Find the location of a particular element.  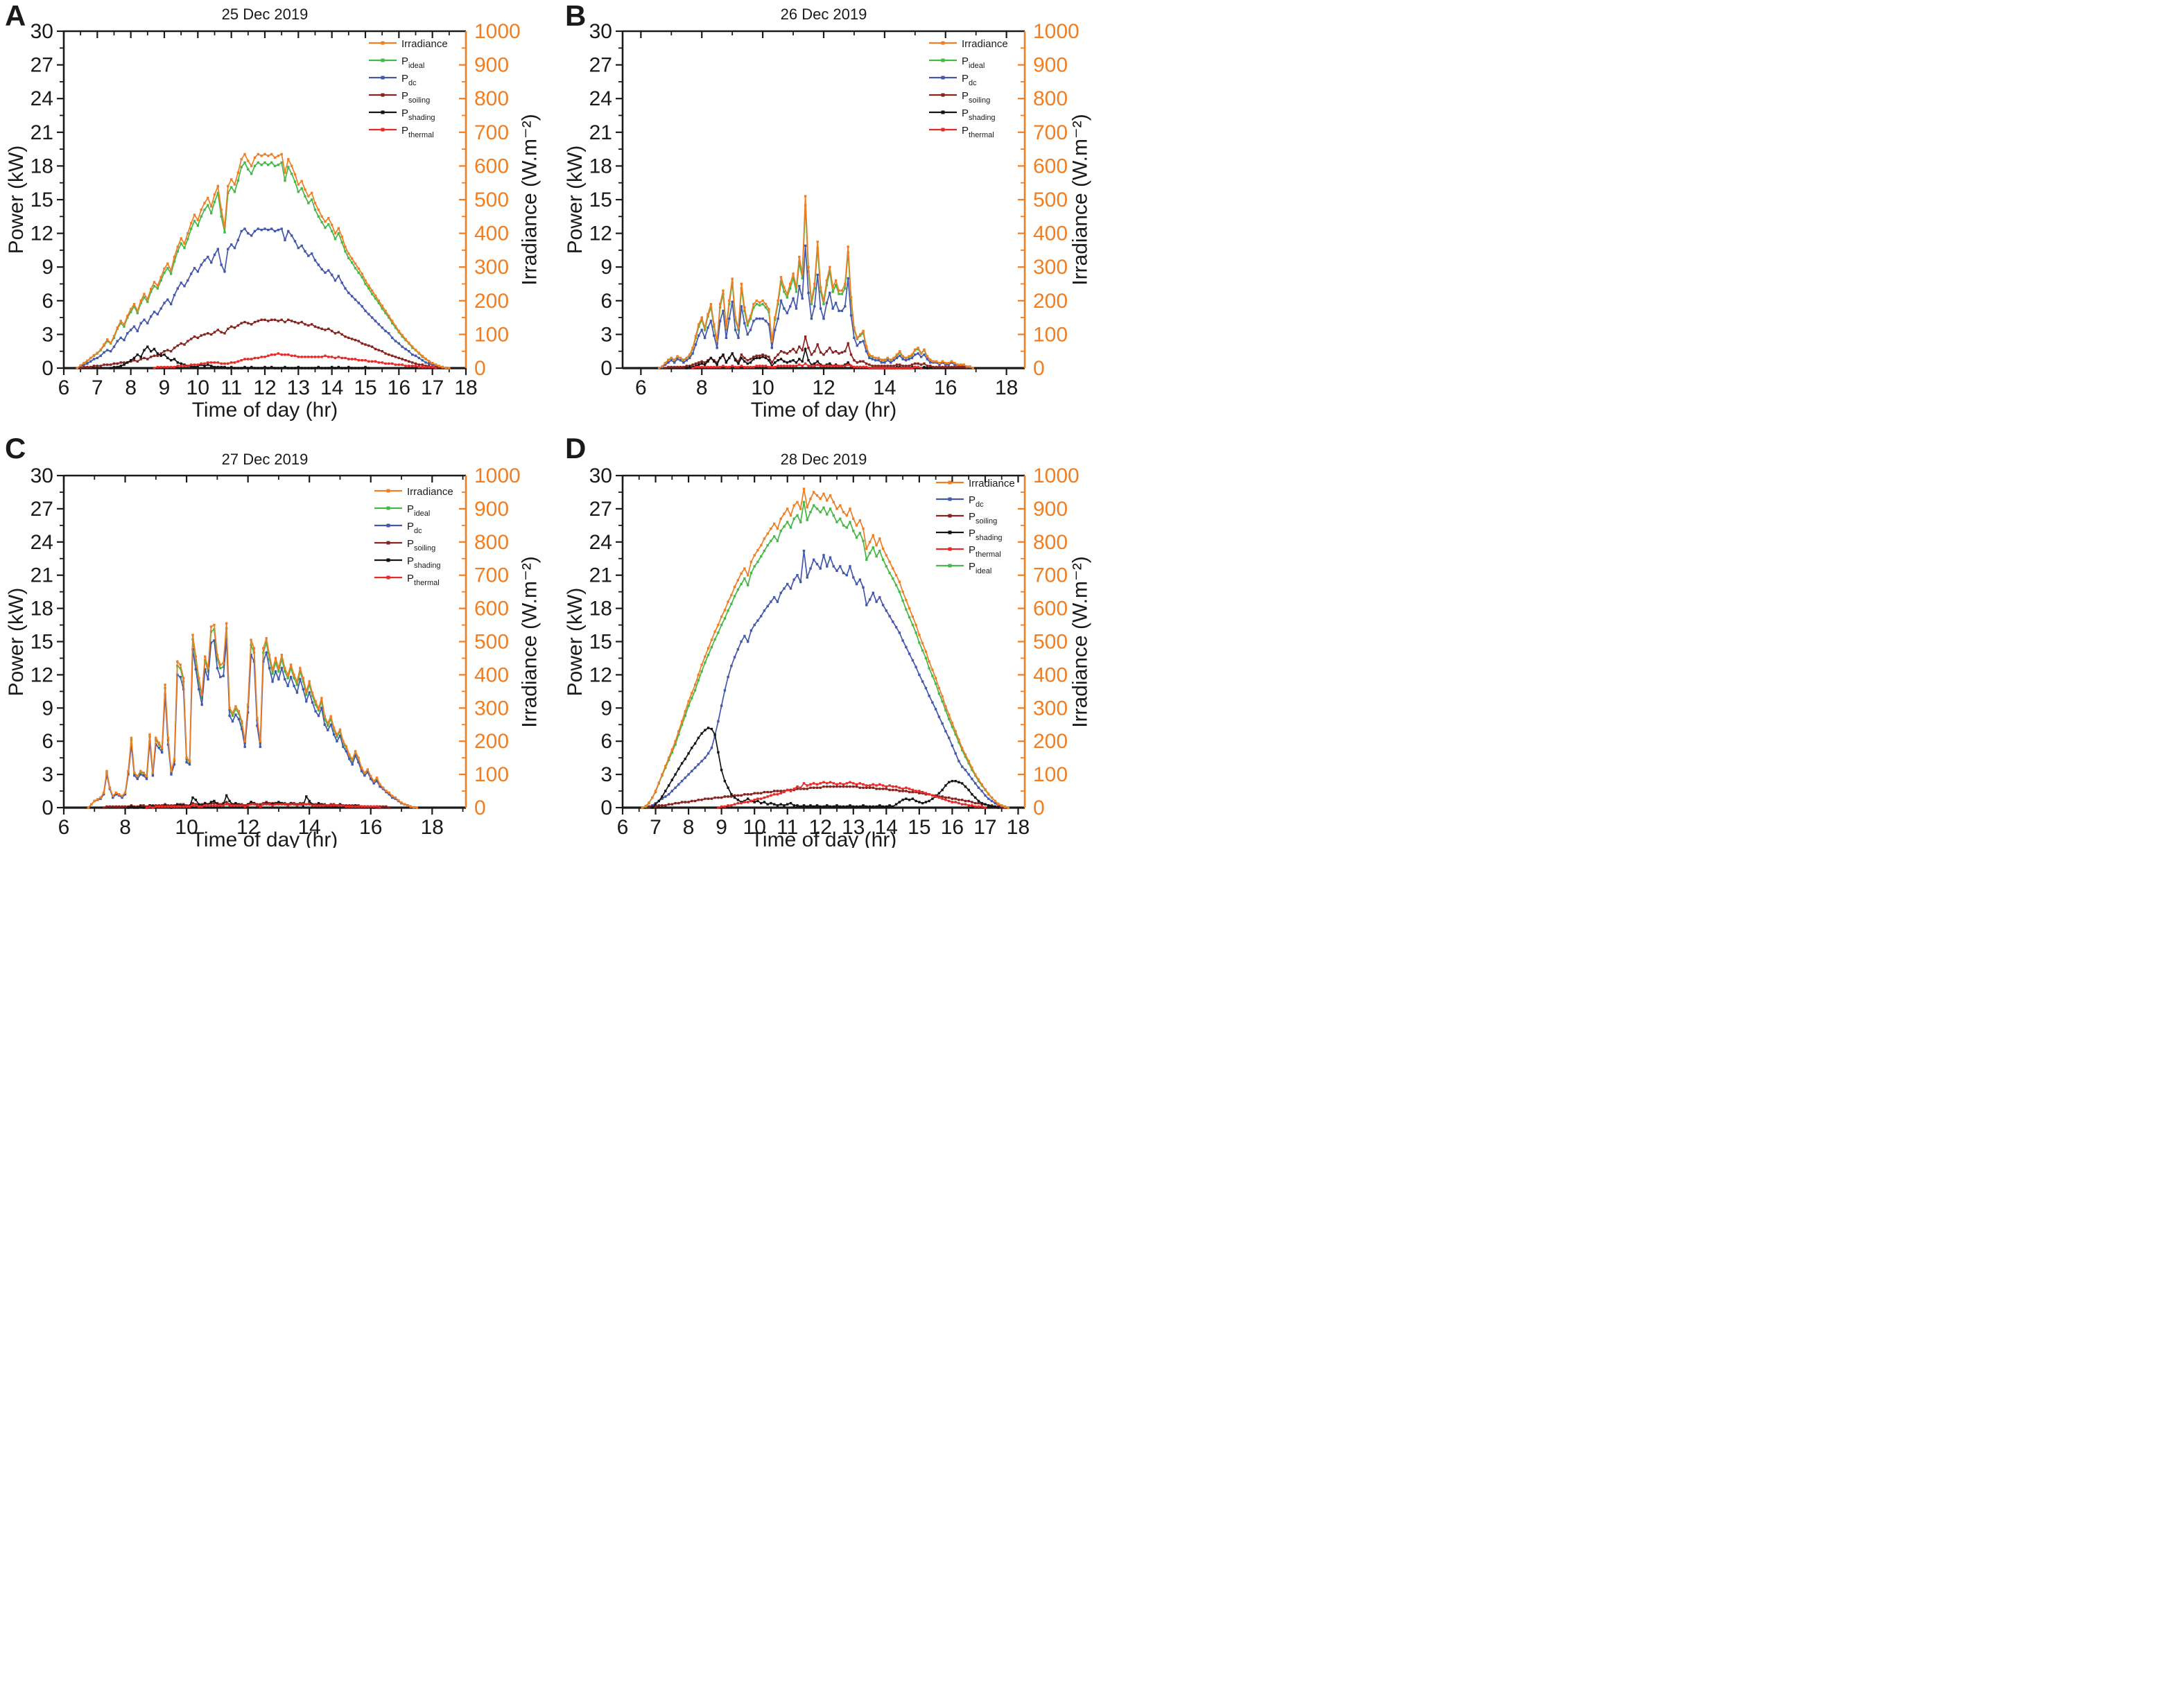

panel-b-ylabel-left: Power (kW) is located at coordinates (575, 199).